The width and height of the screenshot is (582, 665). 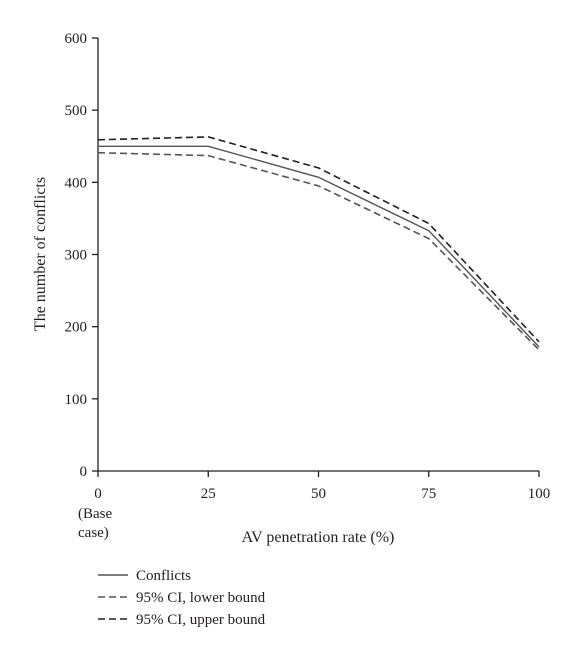 I want to click on y-tick-label: 600, so click(x=76, y=39).